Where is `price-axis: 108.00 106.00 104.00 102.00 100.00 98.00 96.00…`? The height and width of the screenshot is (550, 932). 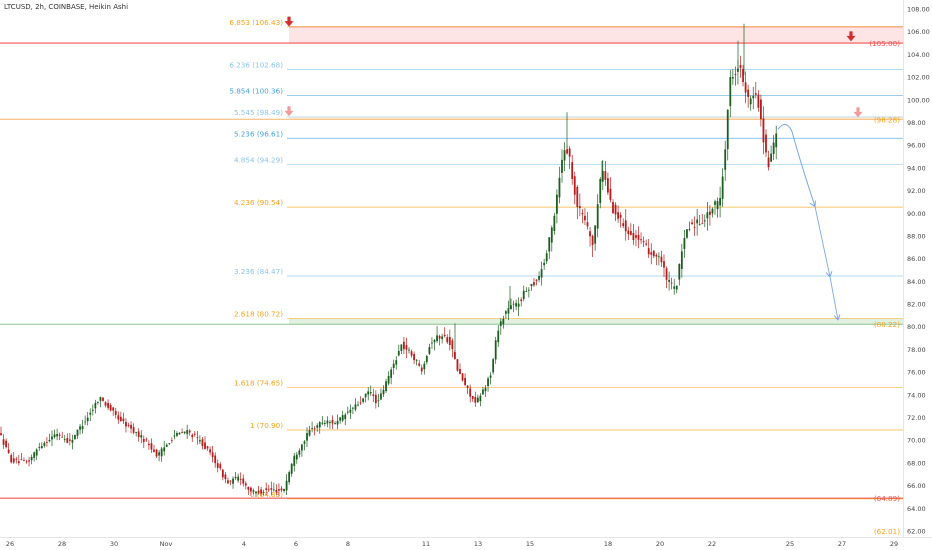 price-axis: 108.00 106.00 104.00 102.00 100.00 98.00 96.00… is located at coordinates (918, 271).